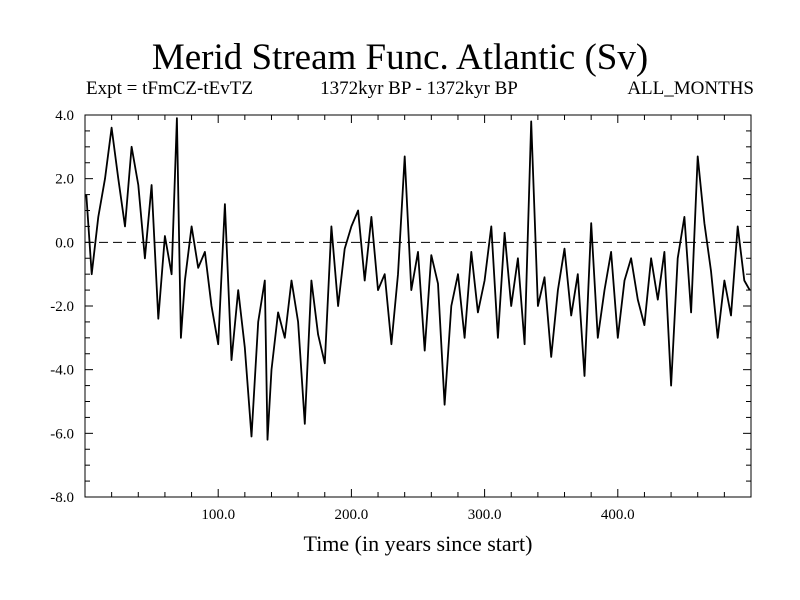  What do you see at coordinates (64, 116) in the screenshot?
I see `y-tick-label: 4.0` at bounding box center [64, 116].